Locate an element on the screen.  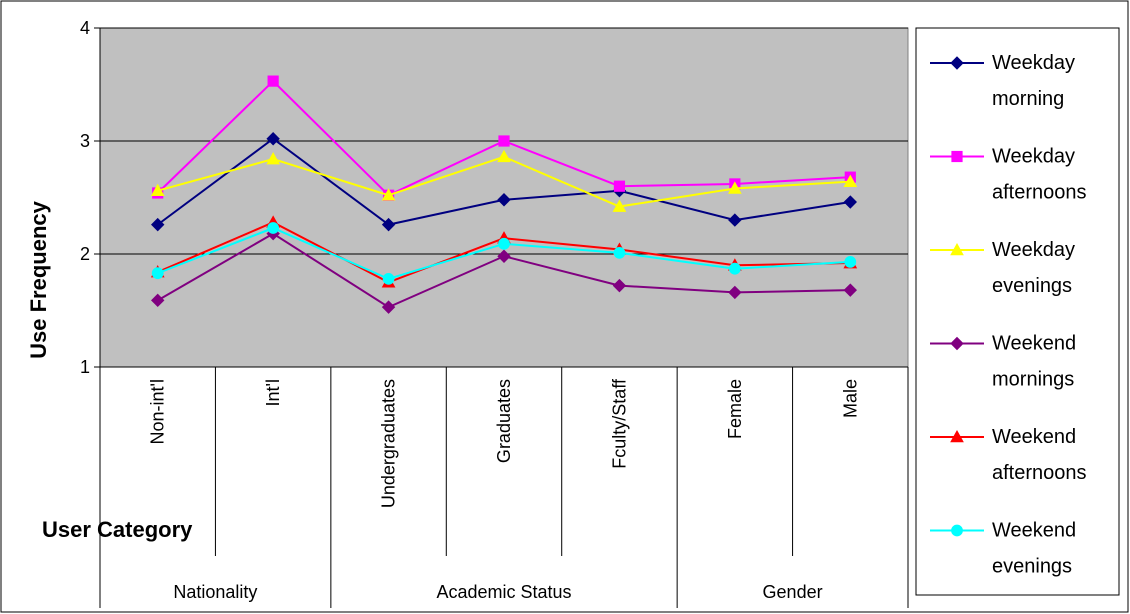
x-group-label: Gender is located at coordinates (793, 592).